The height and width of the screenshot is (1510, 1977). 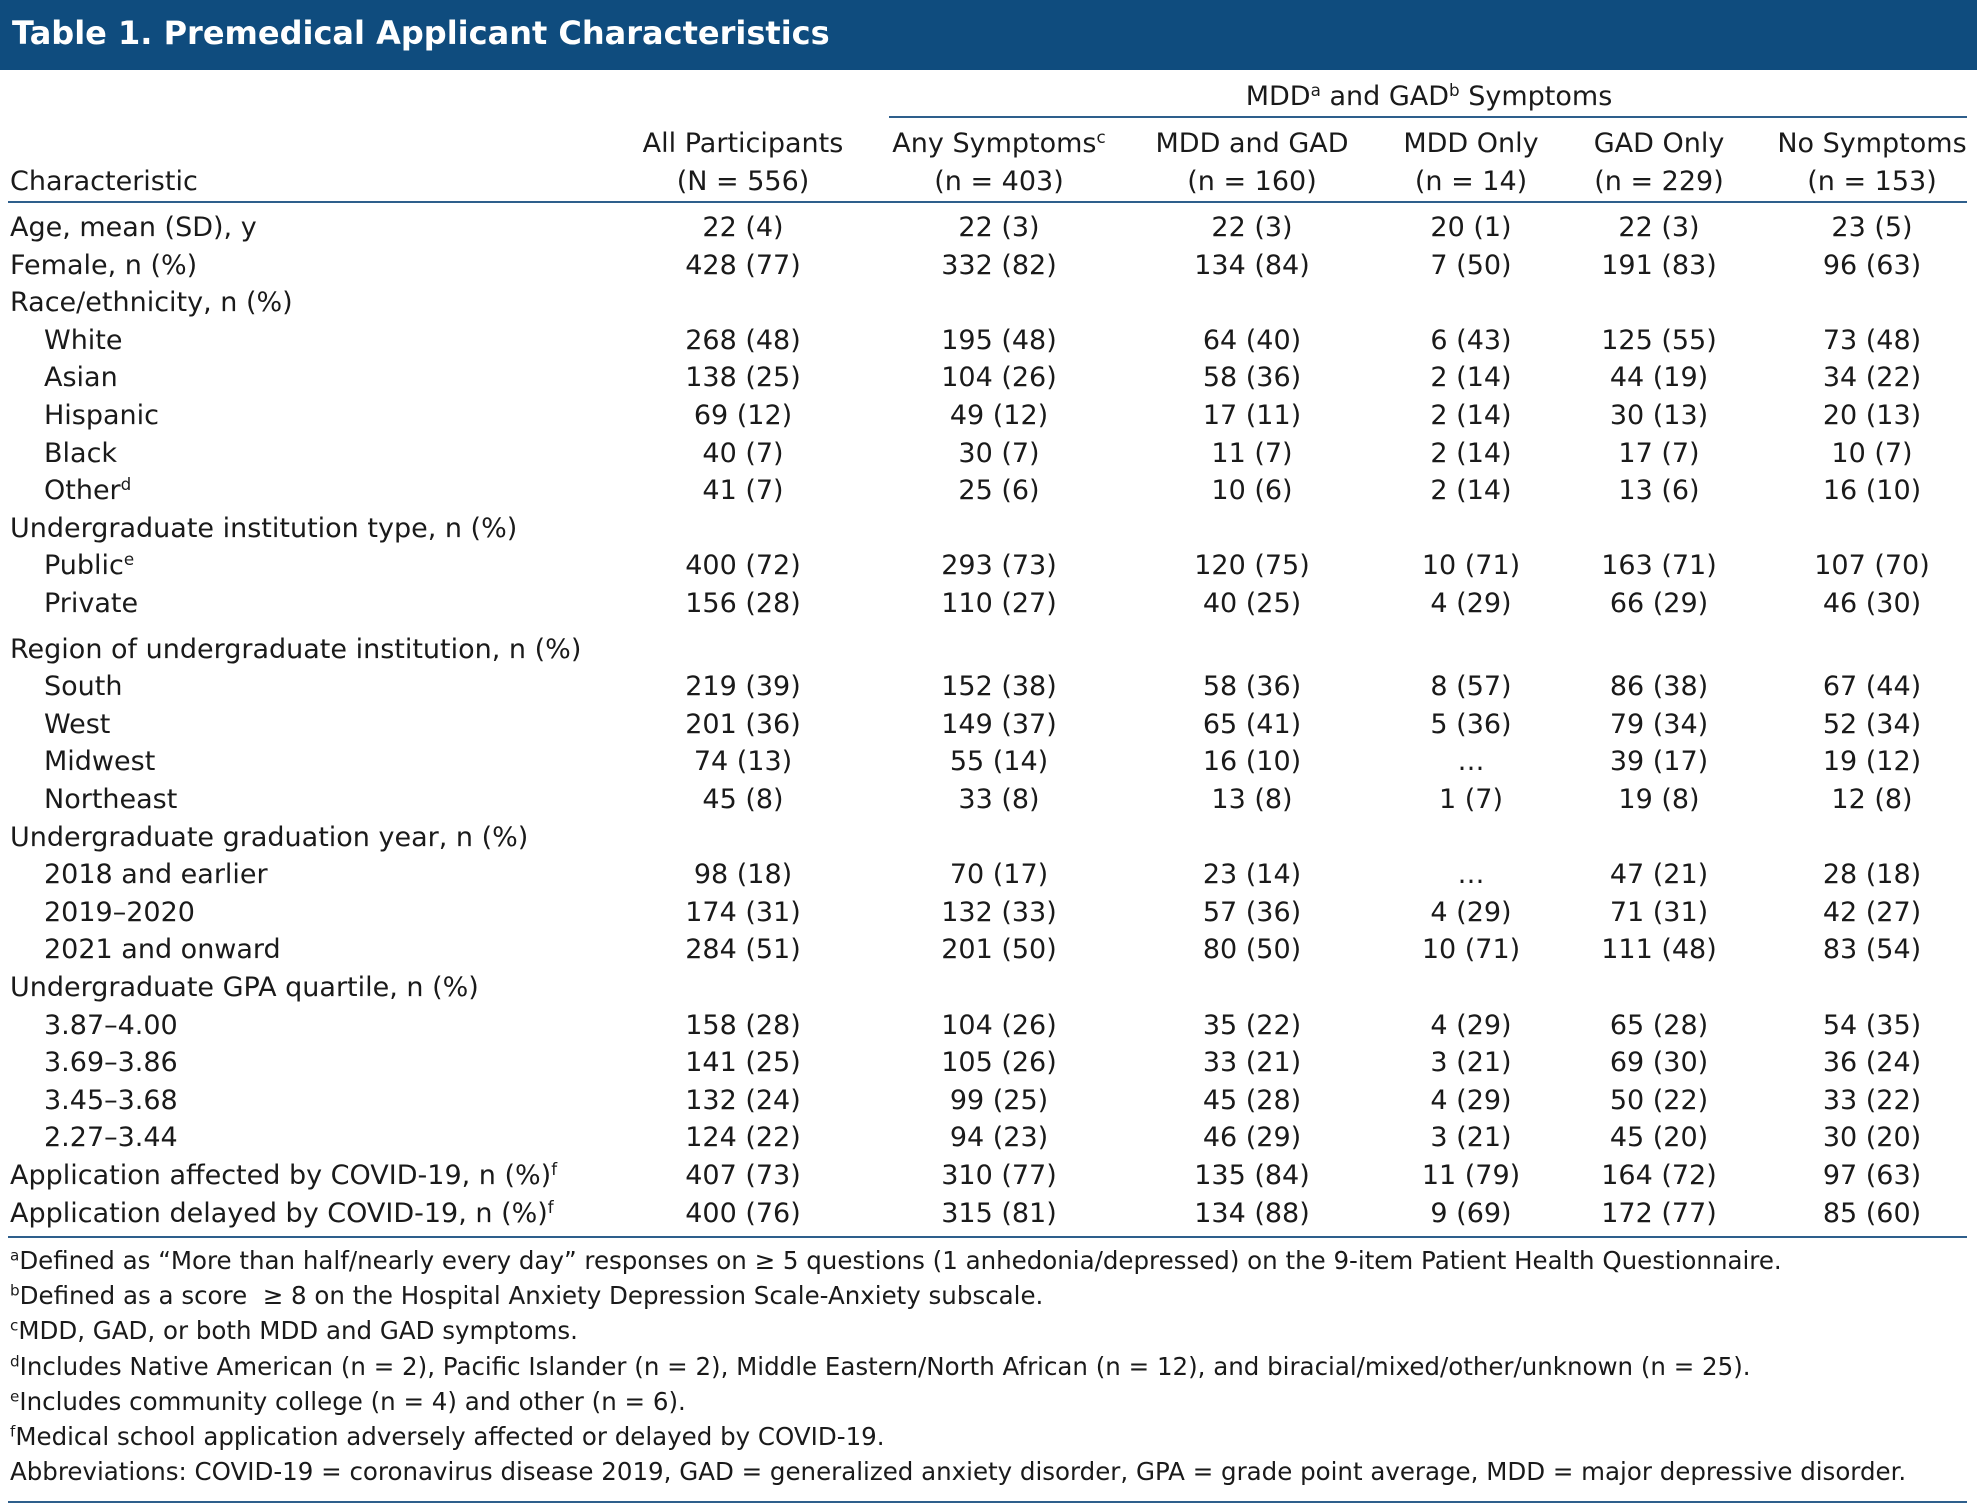 What do you see at coordinates (1471, 227) in the screenshot?
I see `data-cell: 20 (1)` at bounding box center [1471, 227].